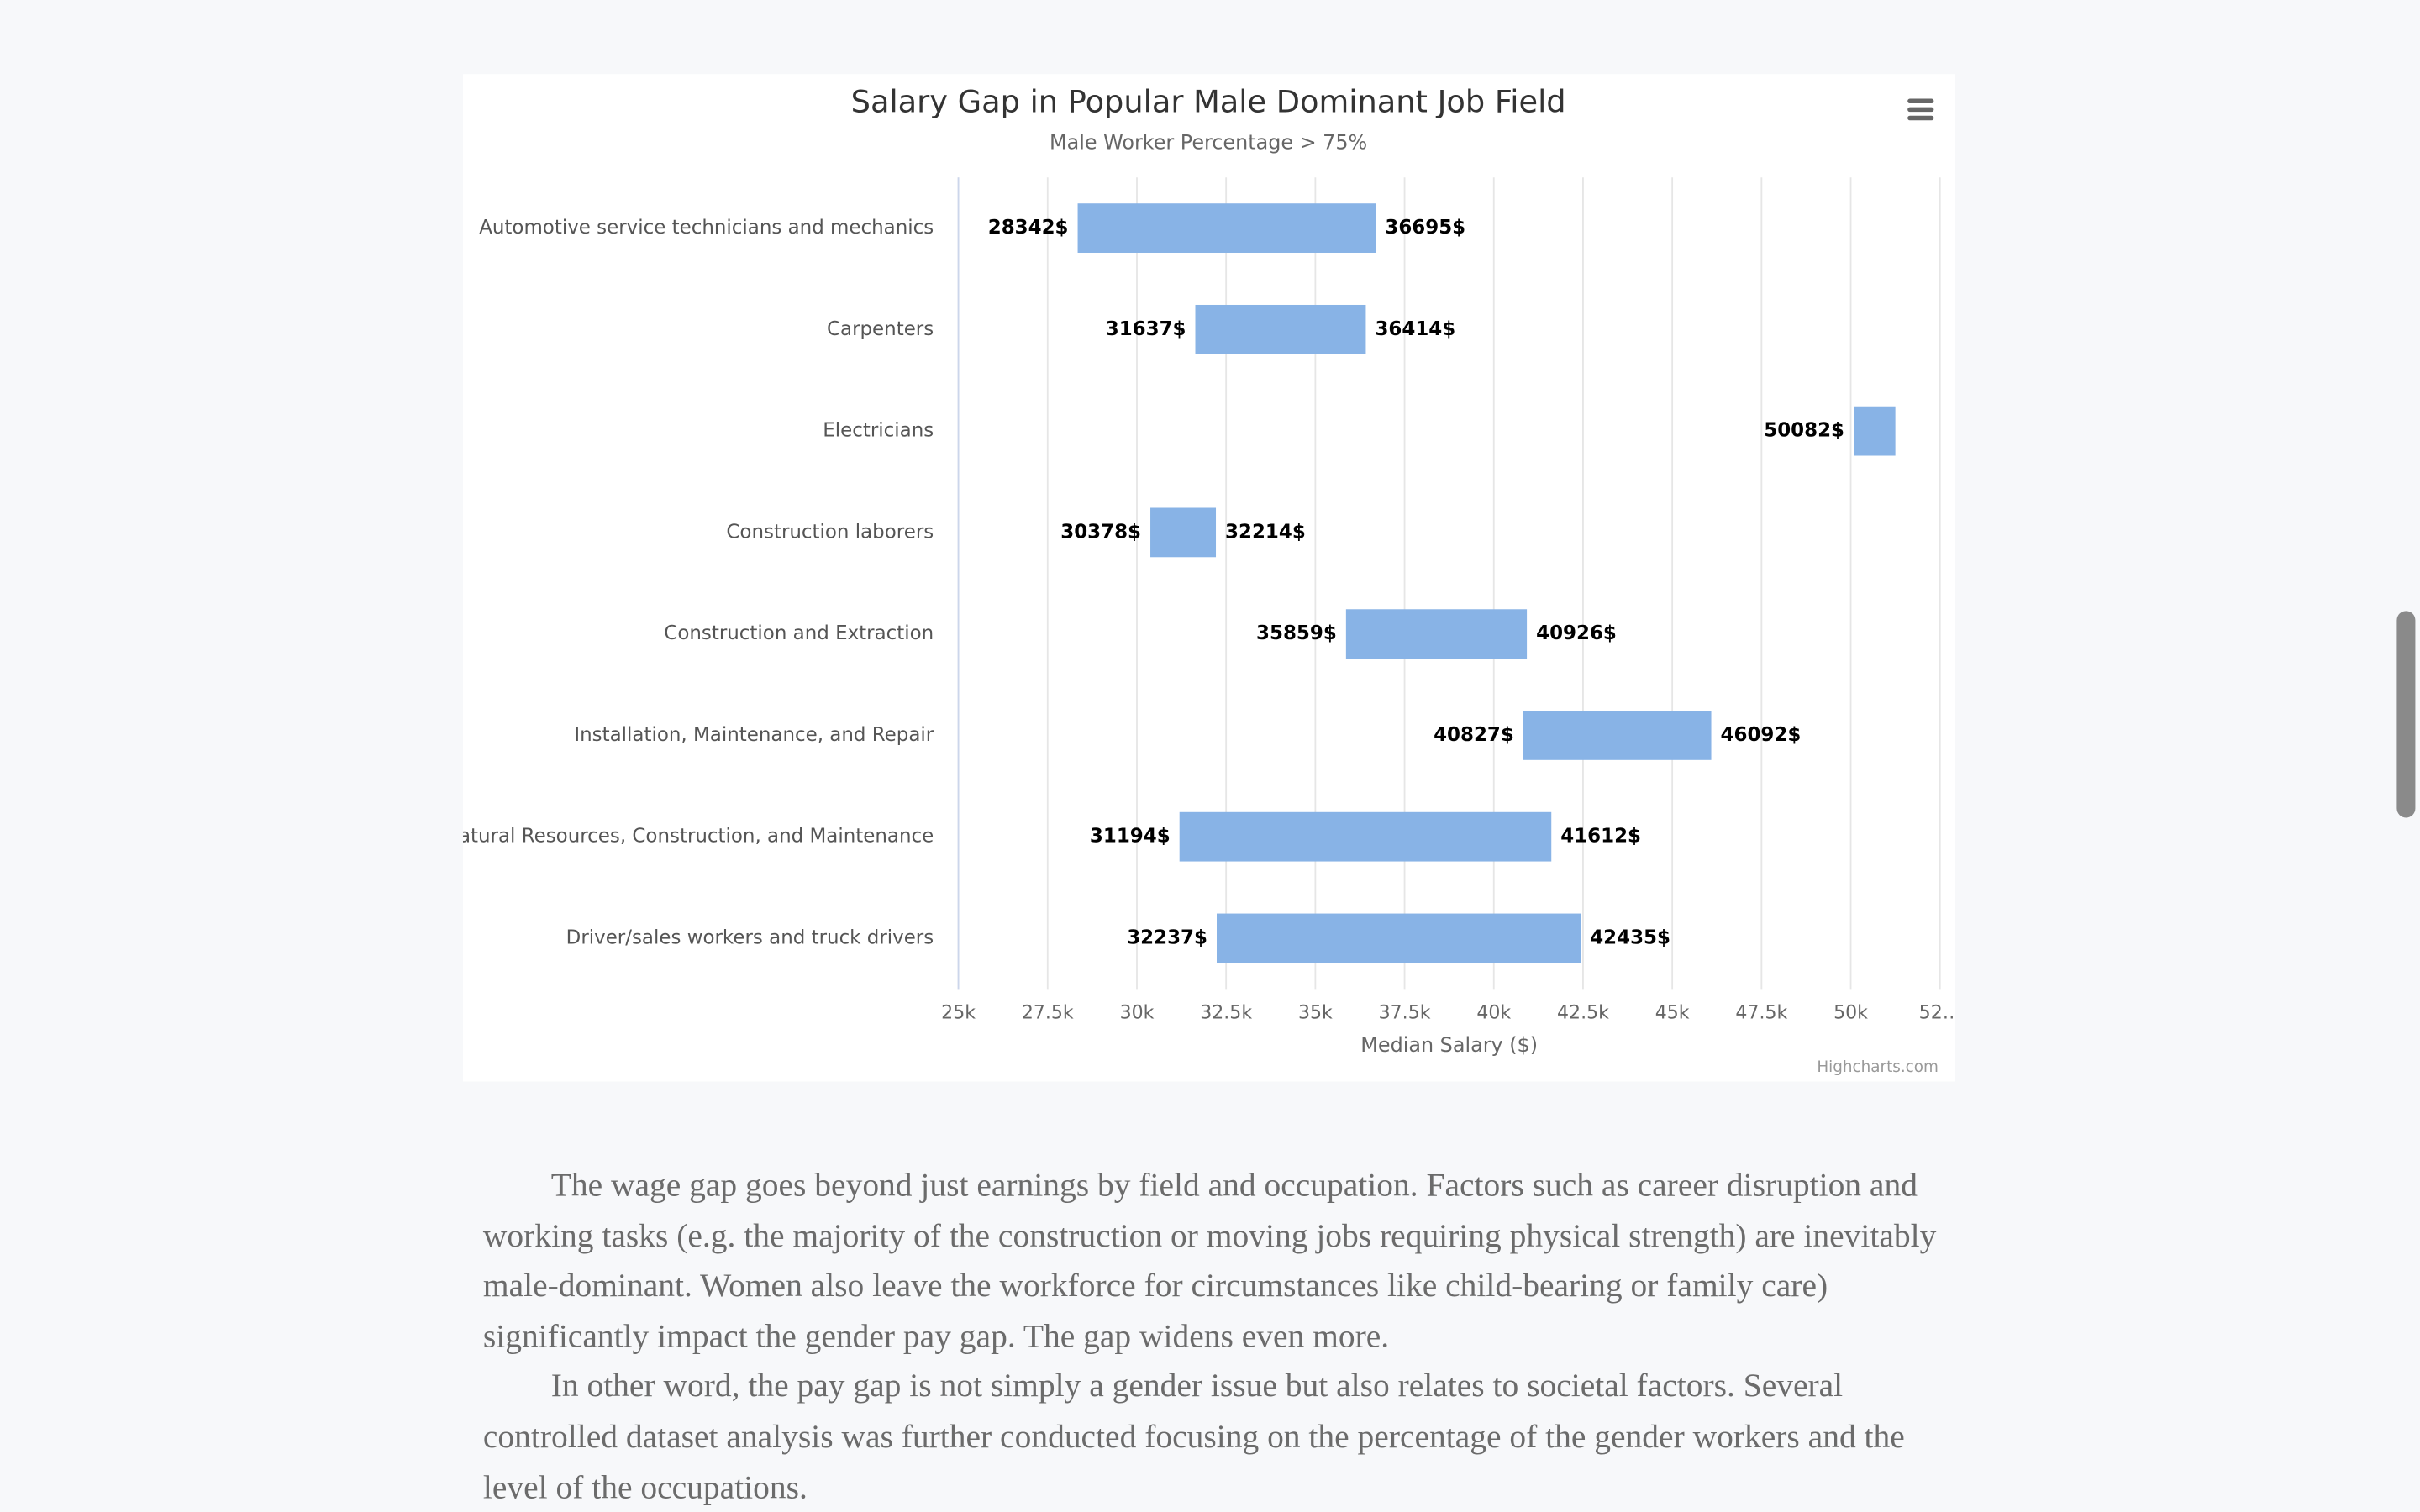  I want to click on menu-button, so click(1921, 109).